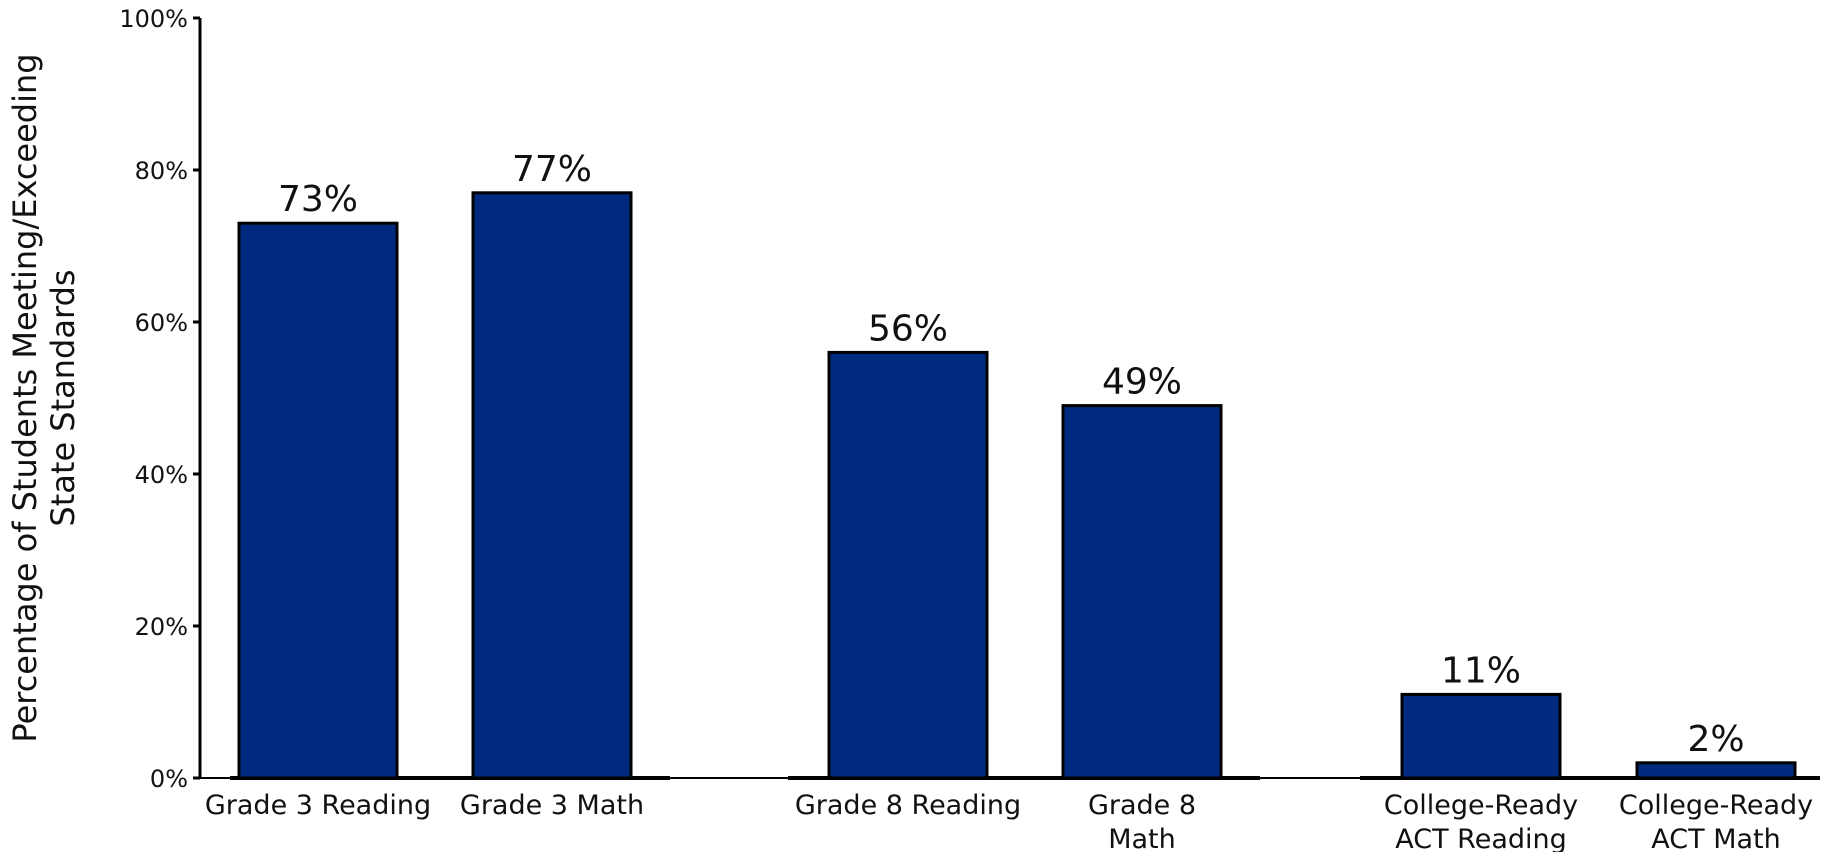 Image resolution: width=1835 pixels, height=852 pixels. I want to click on category-label: Grade 8 Reading, so click(908, 805).